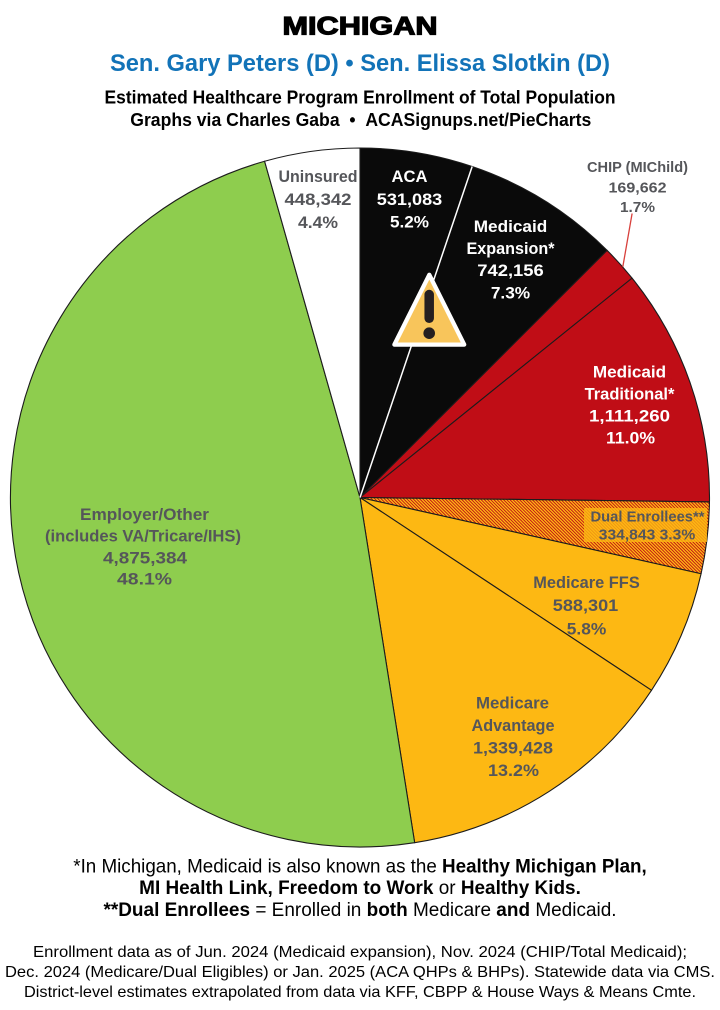 The height and width of the screenshot is (1010, 720). Describe the element at coordinates (318, 177) in the screenshot. I see `svg-text: Uninsured` at that location.